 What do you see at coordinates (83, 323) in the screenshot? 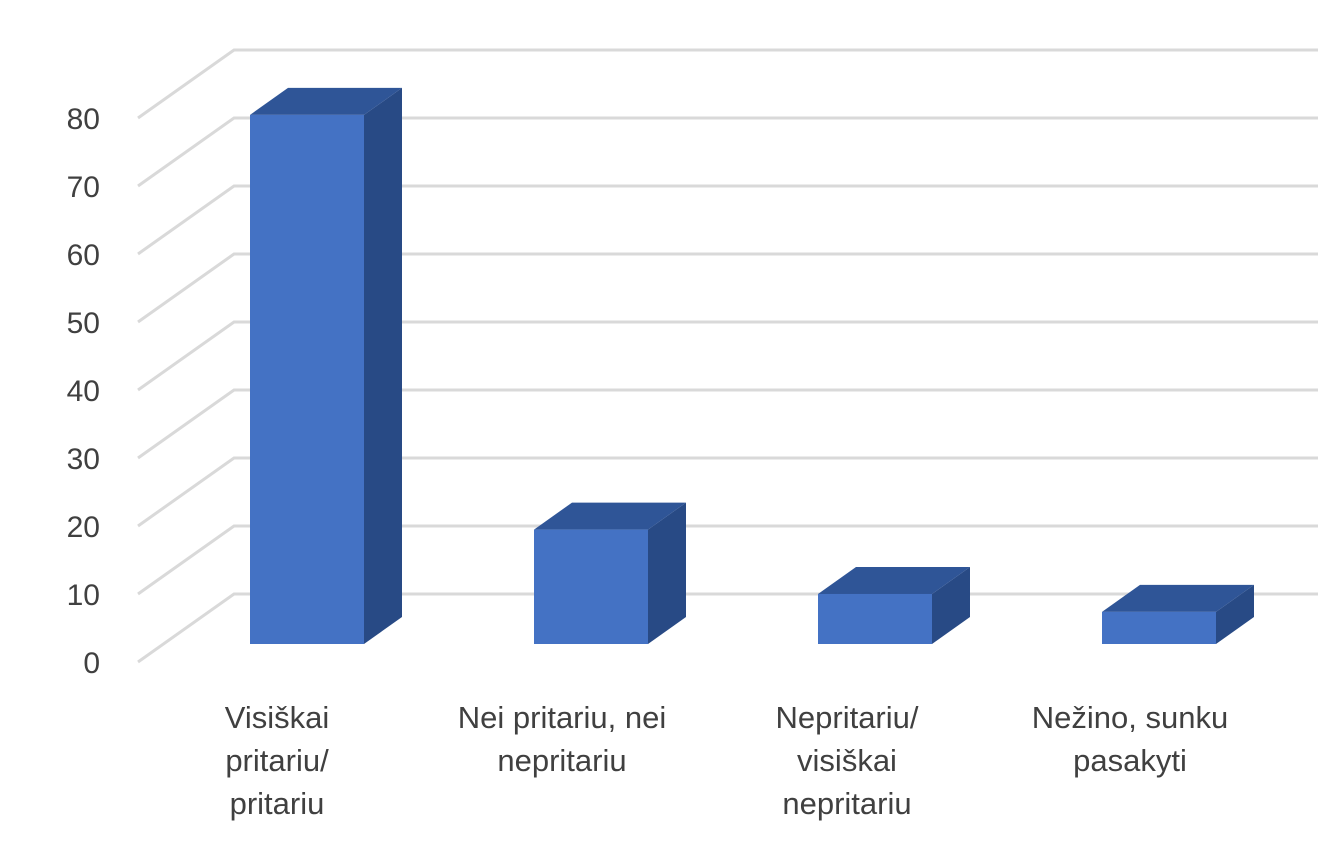
I see `y-tick-label-50: 50` at bounding box center [83, 323].